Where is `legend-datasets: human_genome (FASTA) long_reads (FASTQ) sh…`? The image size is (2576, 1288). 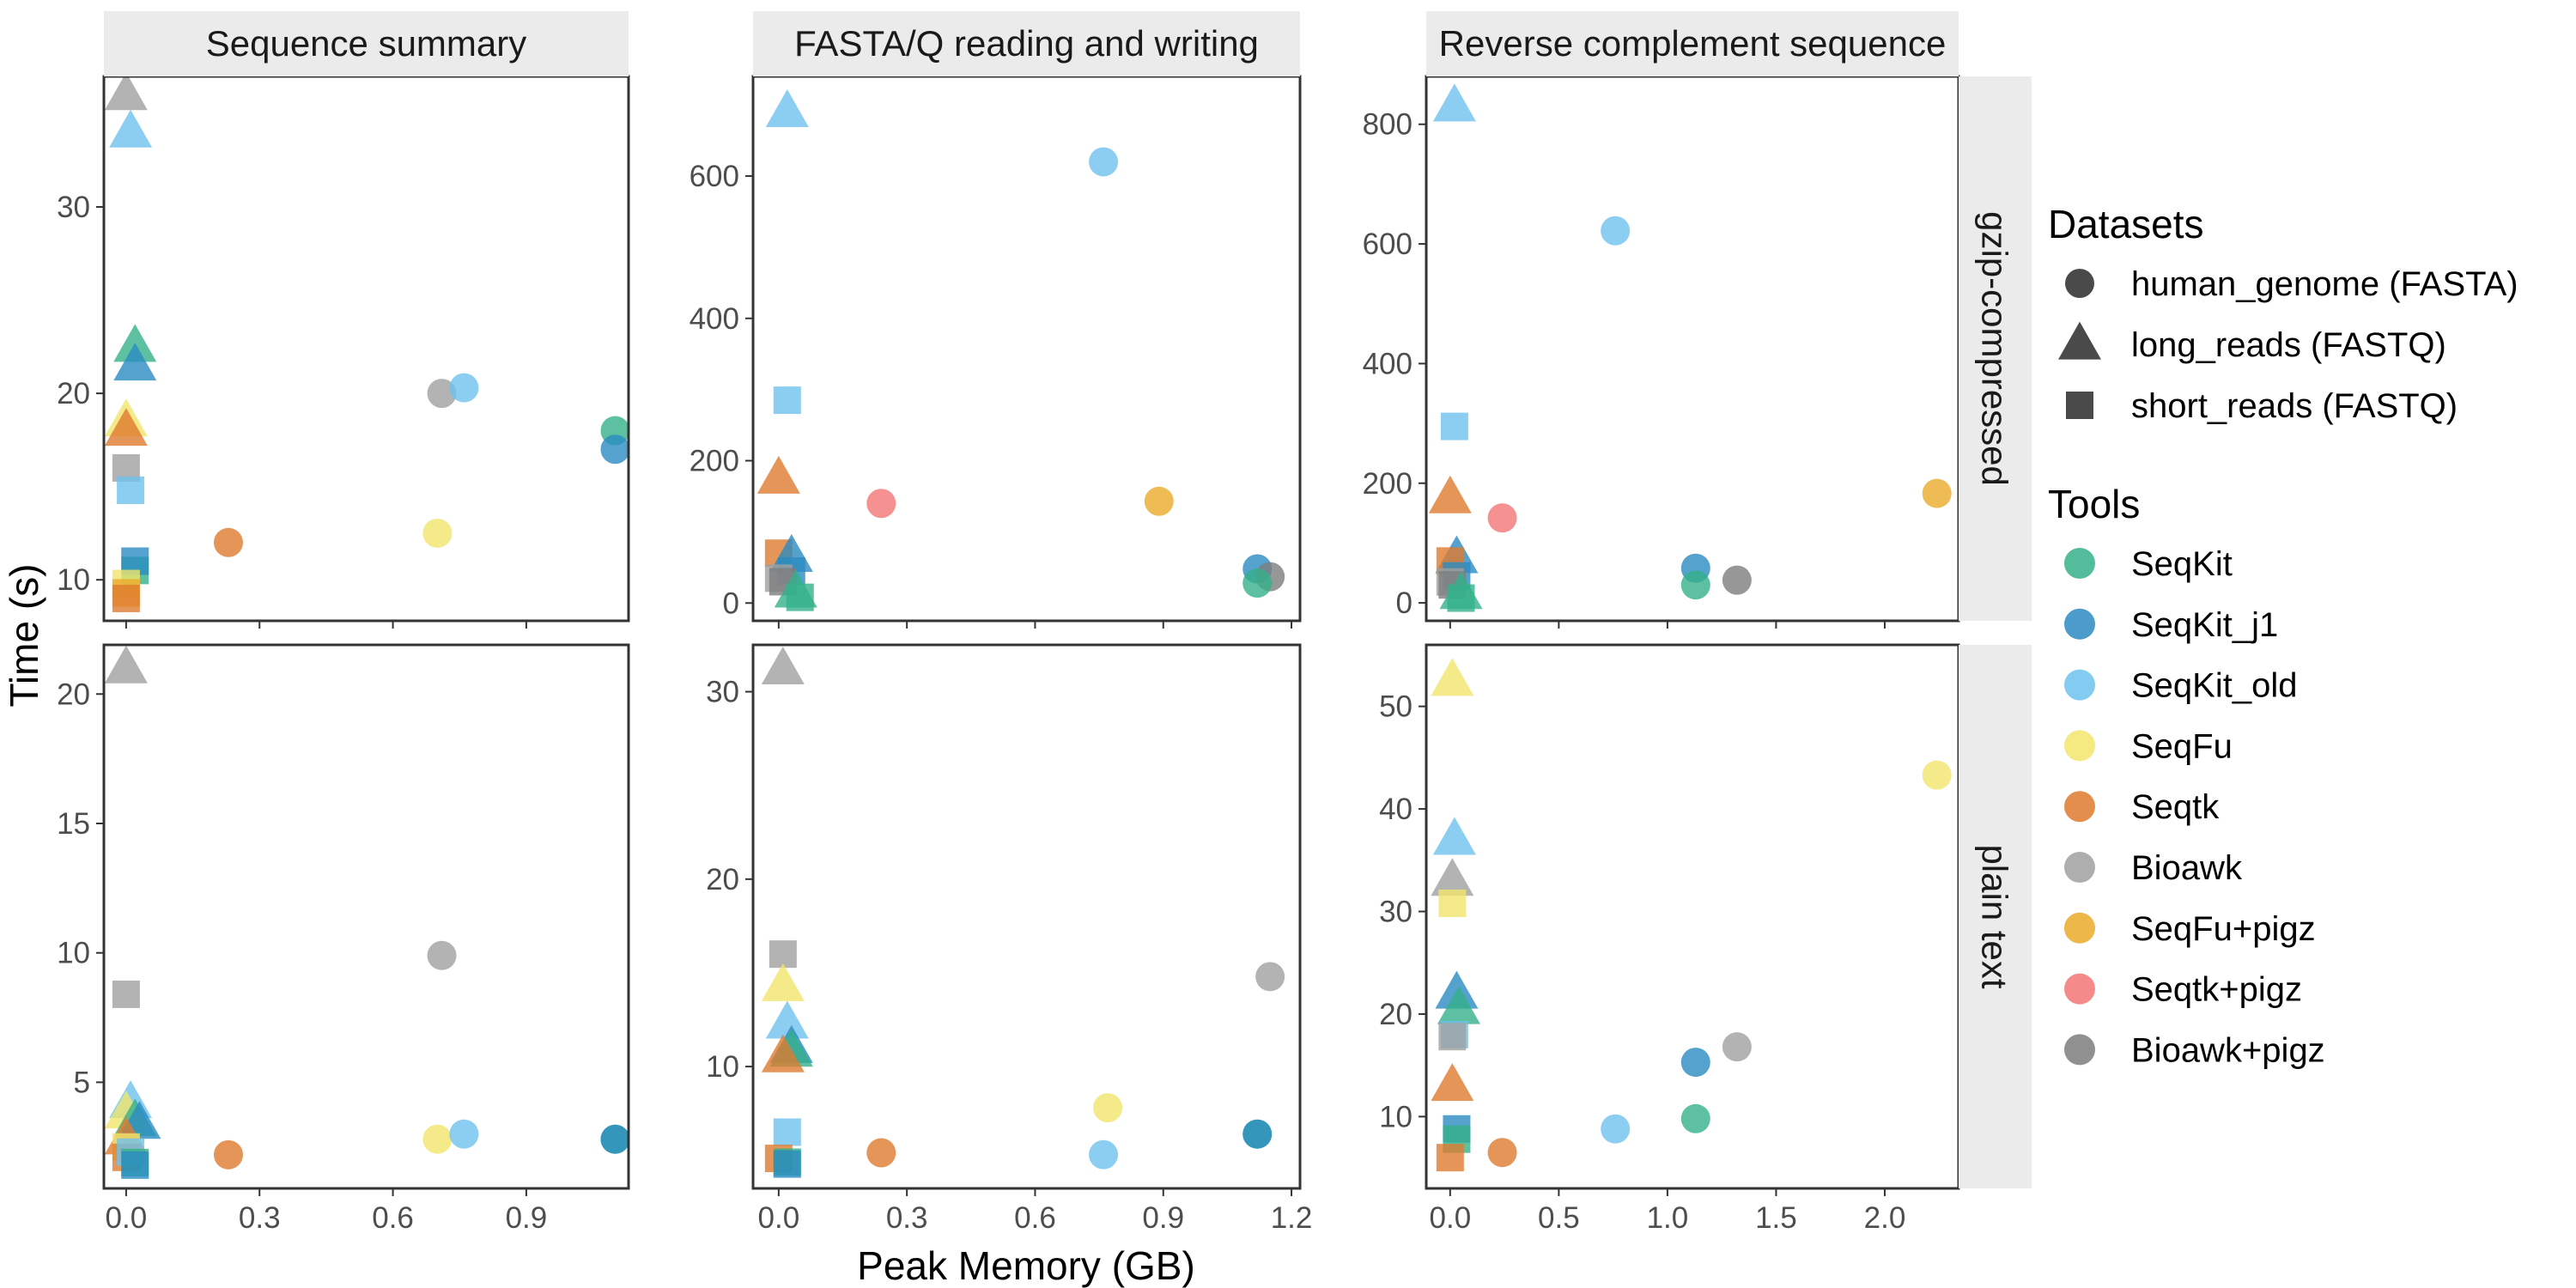 legend-datasets: human_genome (FASTA) long_reads (FASTQ) sh… is located at coordinates (2288, 345).